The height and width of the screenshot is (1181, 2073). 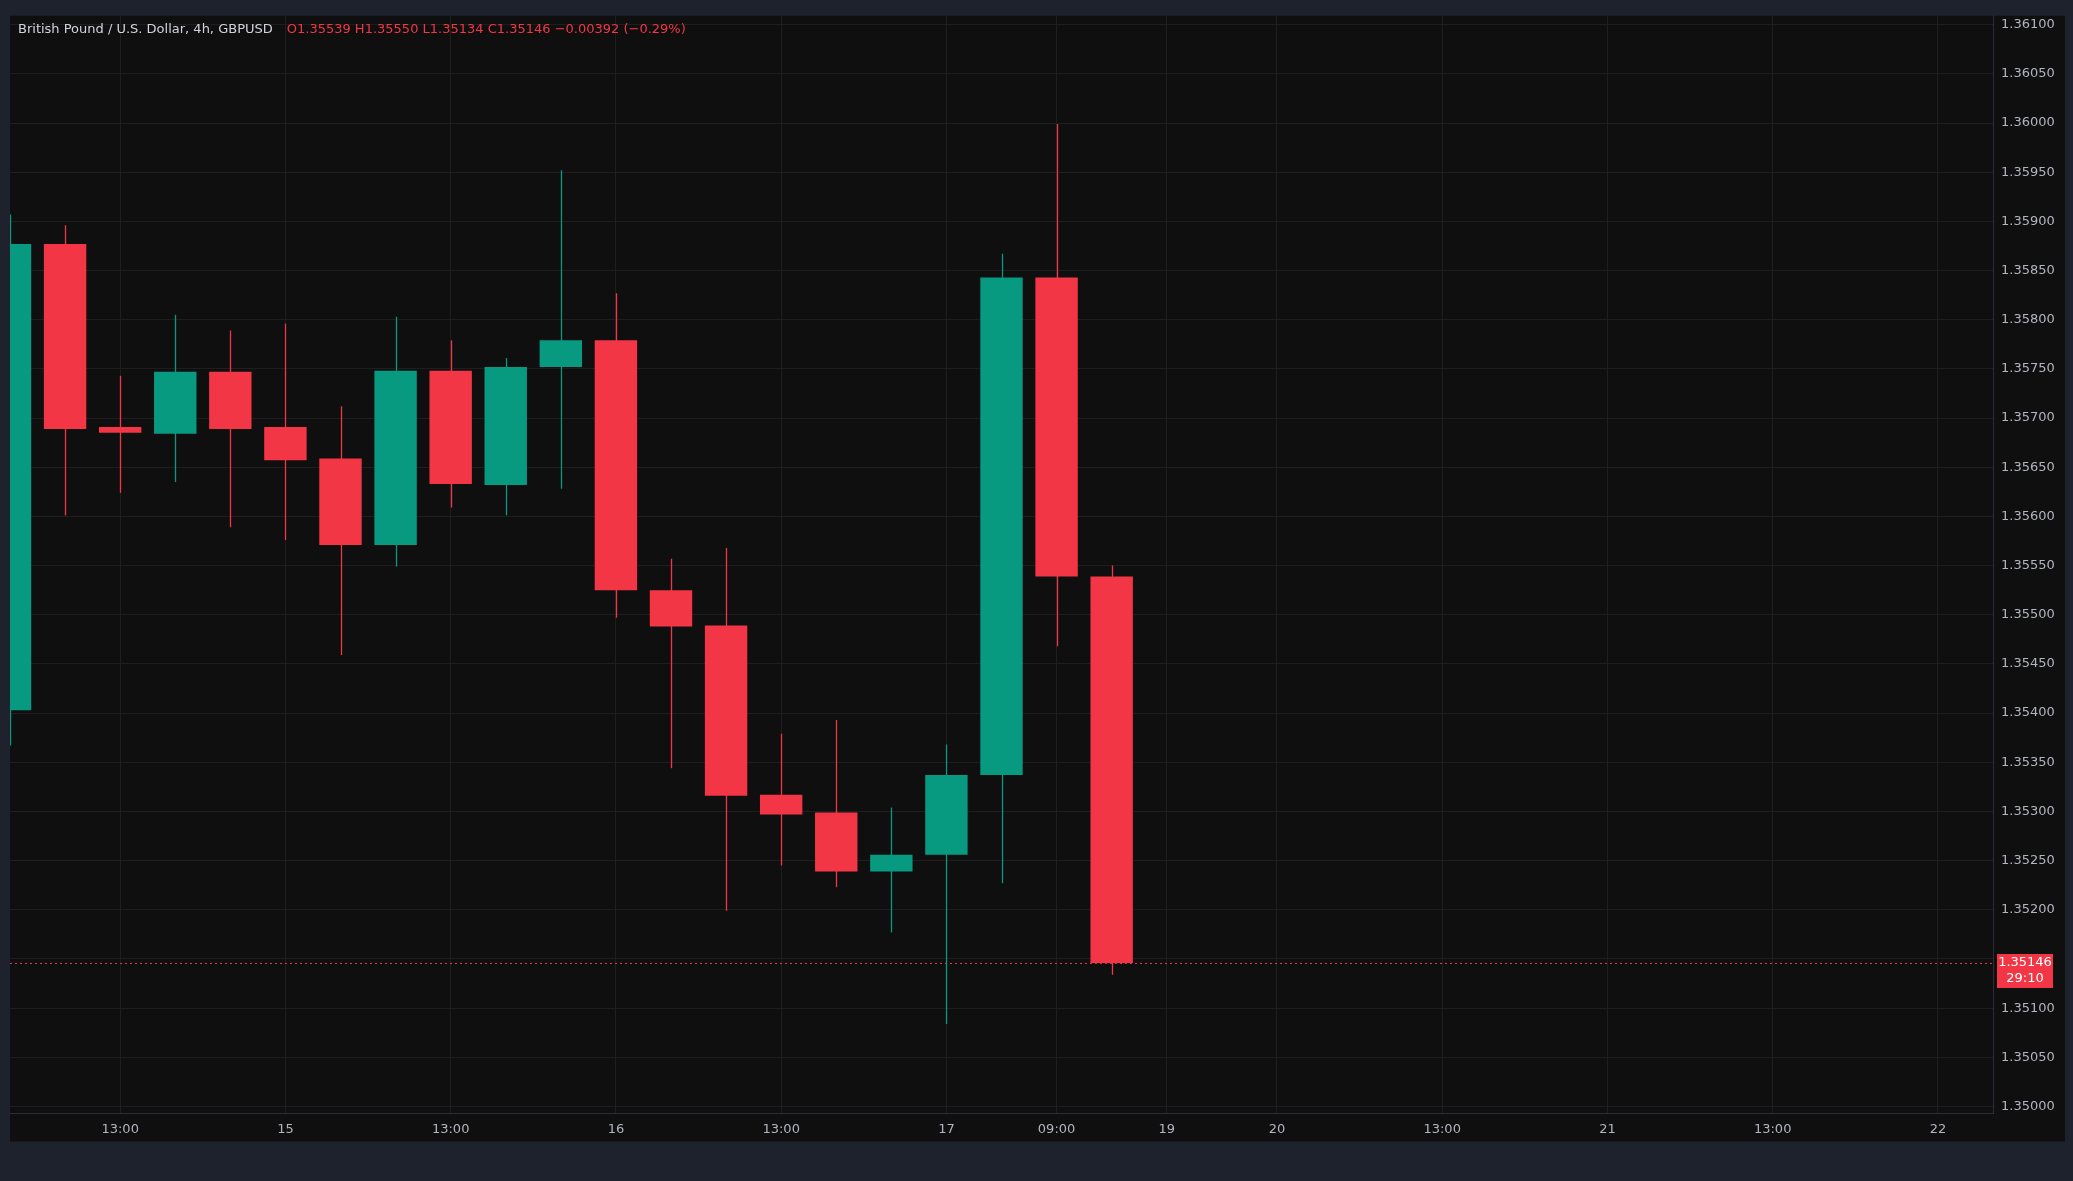 What do you see at coordinates (2028, 515) in the screenshot?
I see `y-tick-label: 1.35600` at bounding box center [2028, 515].